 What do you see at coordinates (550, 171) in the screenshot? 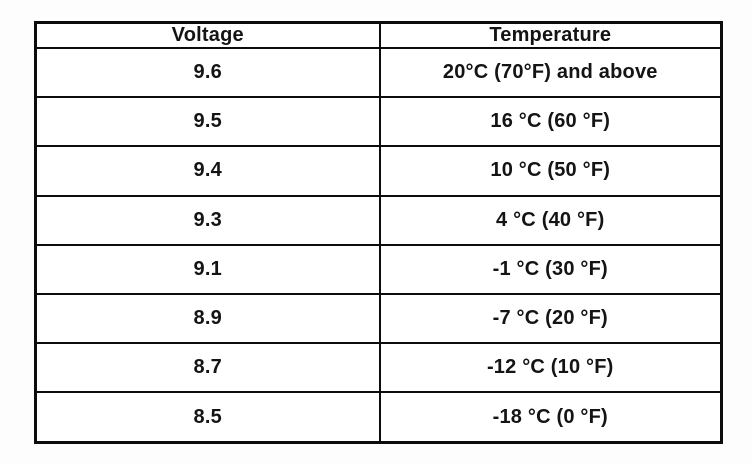
I see `temperature-cell: 10 °C (50 °F)` at bounding box center [550, 171].